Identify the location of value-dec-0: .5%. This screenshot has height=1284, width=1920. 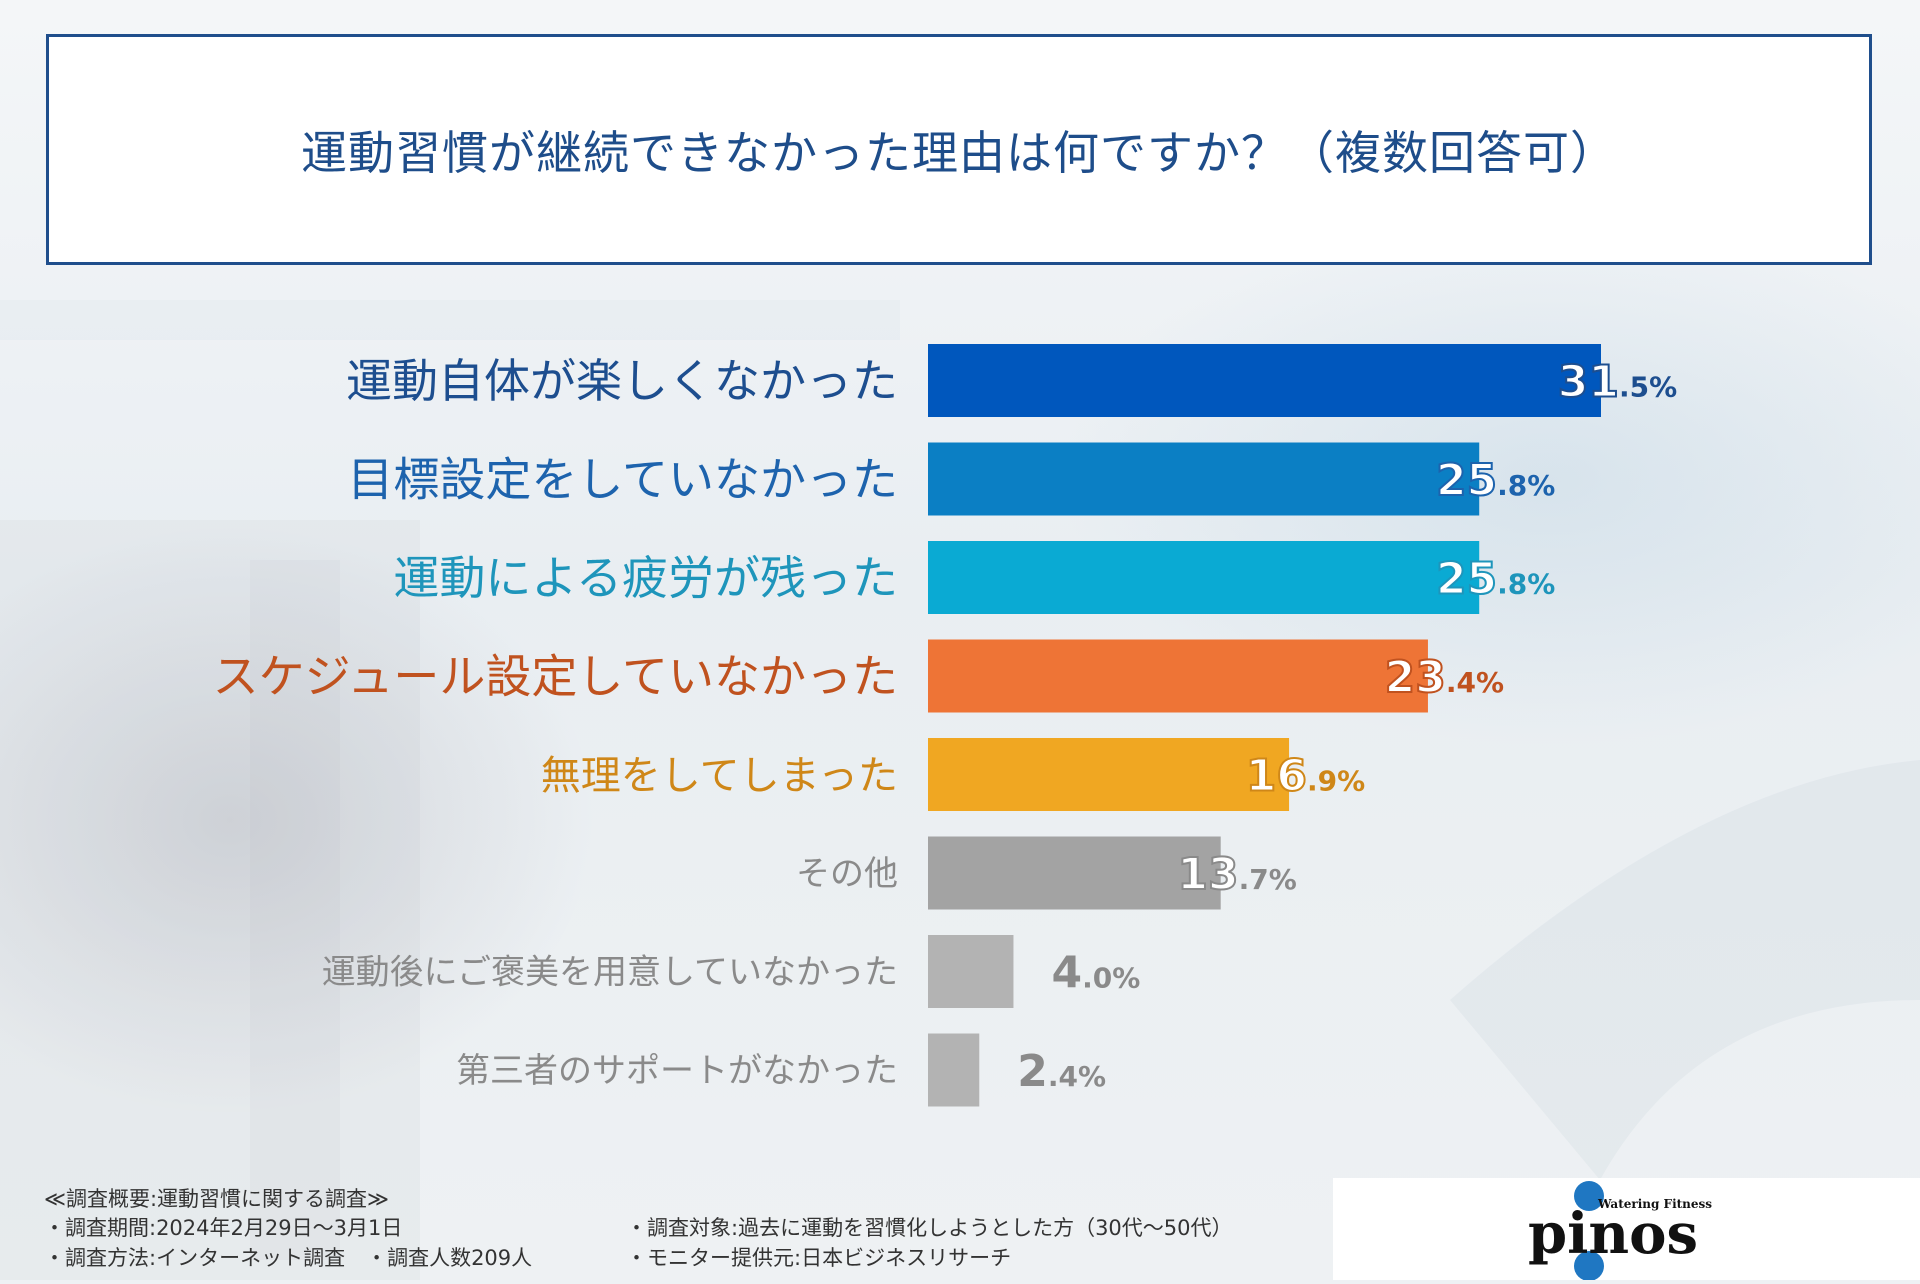
(1648, 387).